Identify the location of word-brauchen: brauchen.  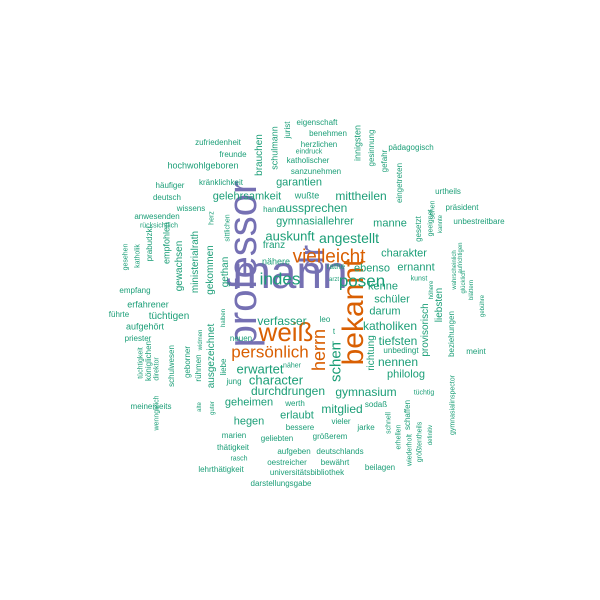
(259, 155).